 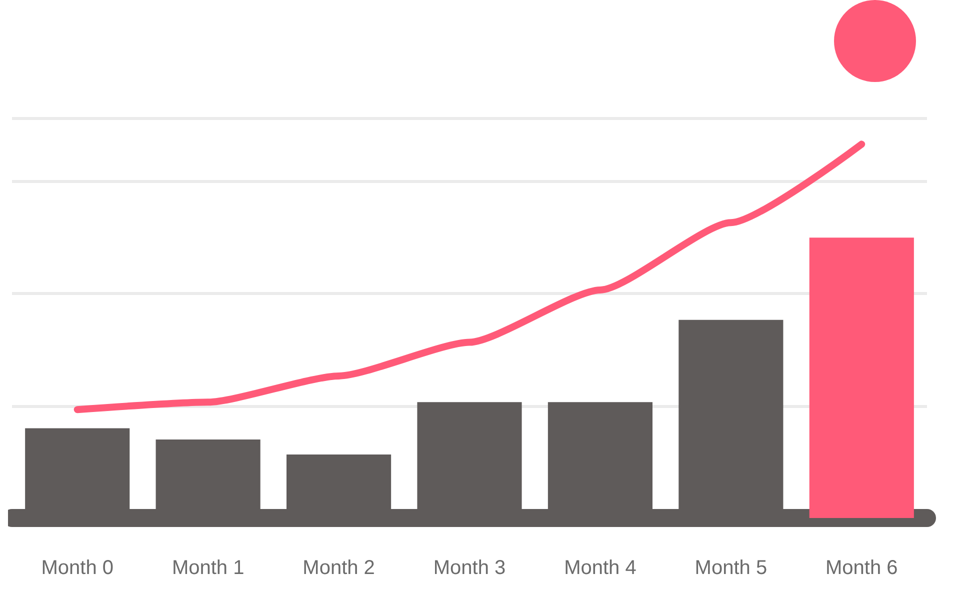 I want to click on bar, so click(x=861, y=378).